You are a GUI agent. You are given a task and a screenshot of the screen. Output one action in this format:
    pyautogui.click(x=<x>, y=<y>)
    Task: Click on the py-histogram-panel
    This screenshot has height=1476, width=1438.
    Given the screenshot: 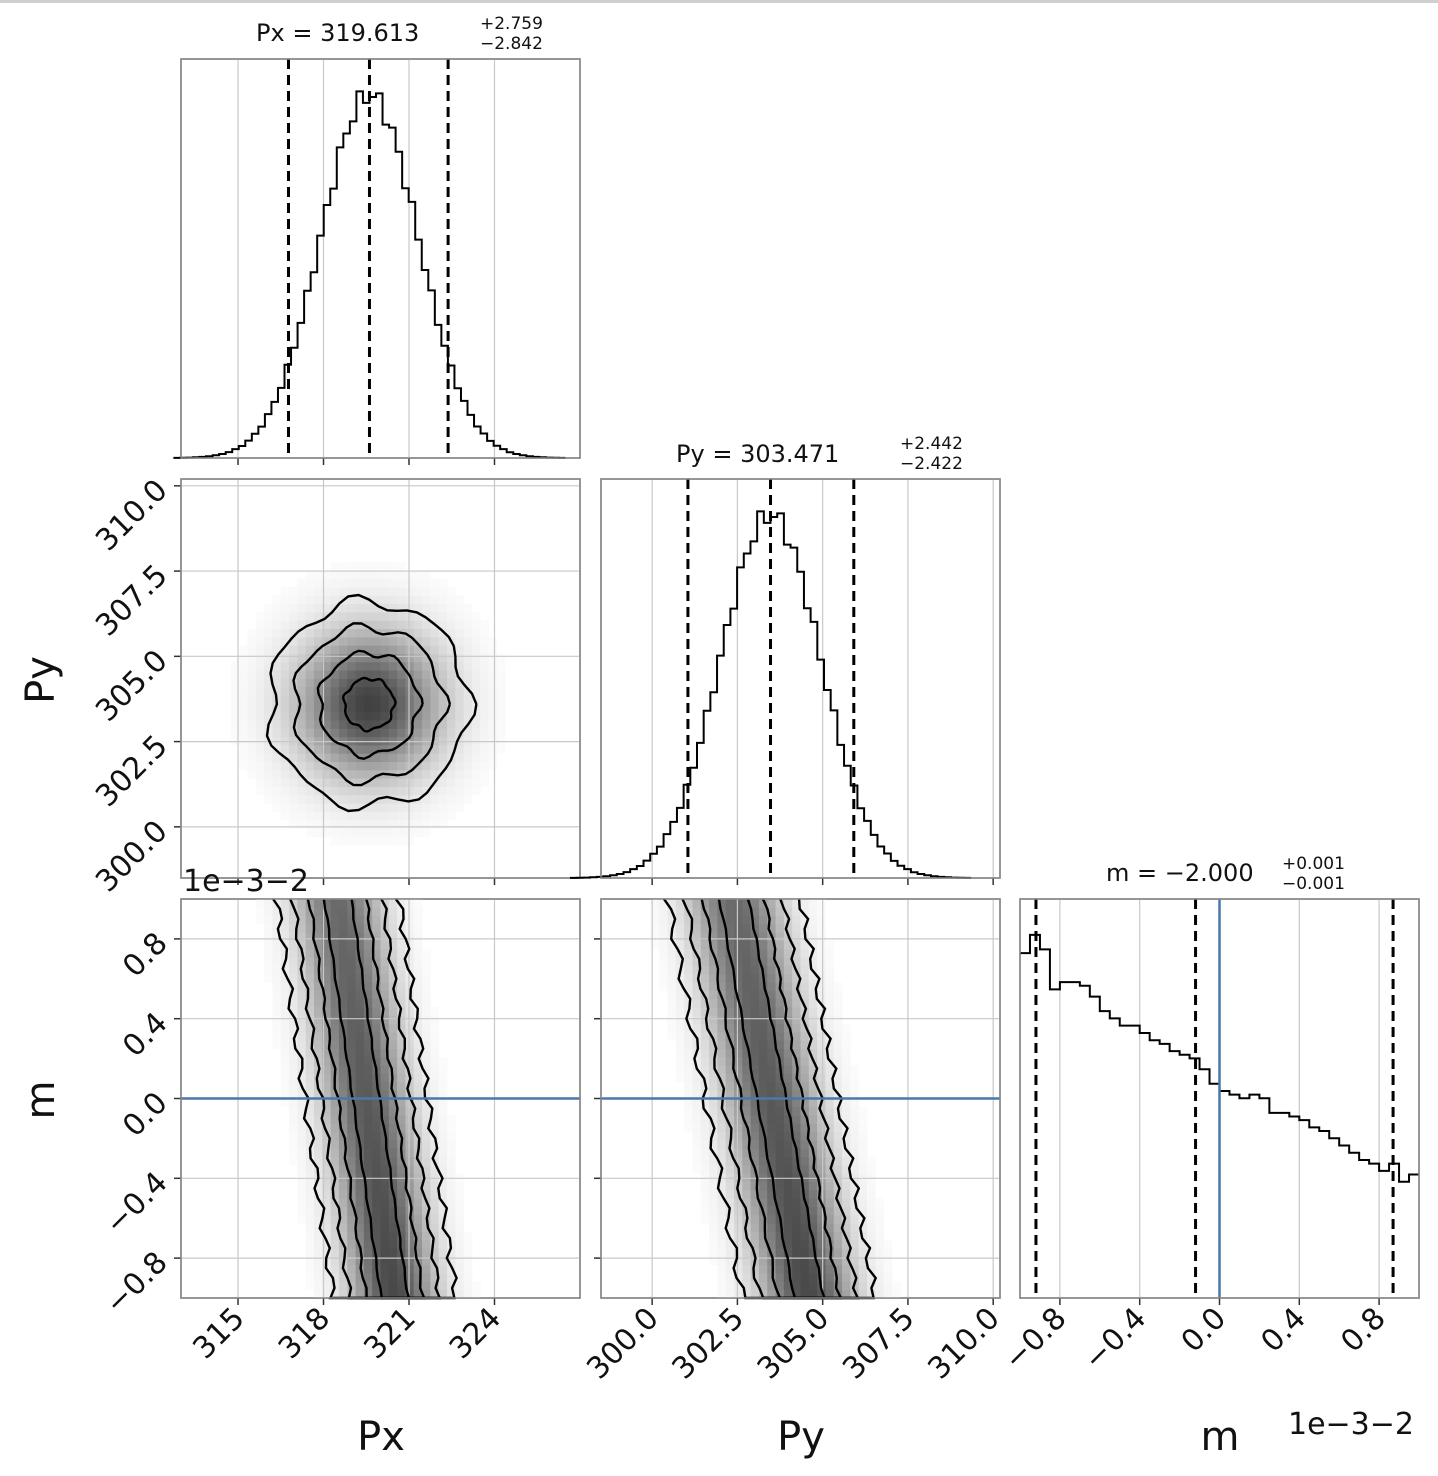 What is the action you would take?
    pyautogui.click(x=785, y=681)
    